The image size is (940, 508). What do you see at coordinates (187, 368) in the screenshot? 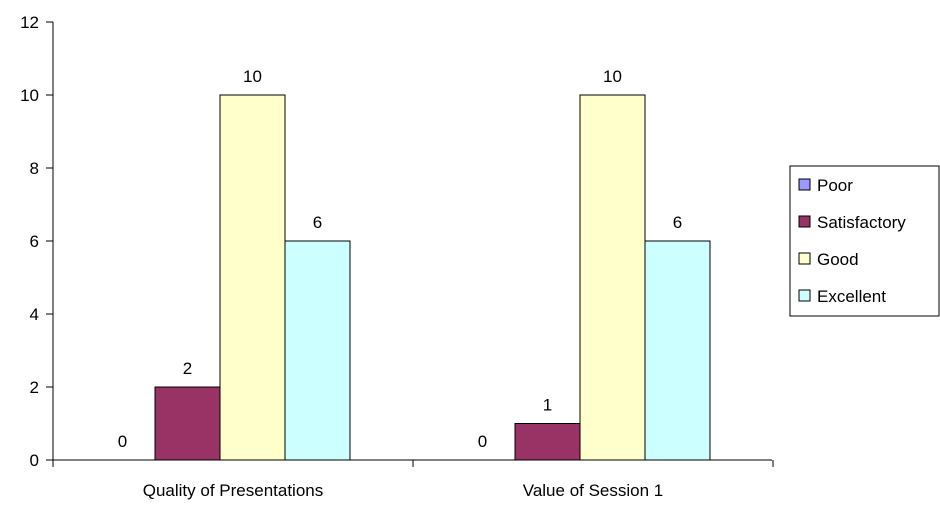
I see `data-label: 2` at bounding box center [187, 368].